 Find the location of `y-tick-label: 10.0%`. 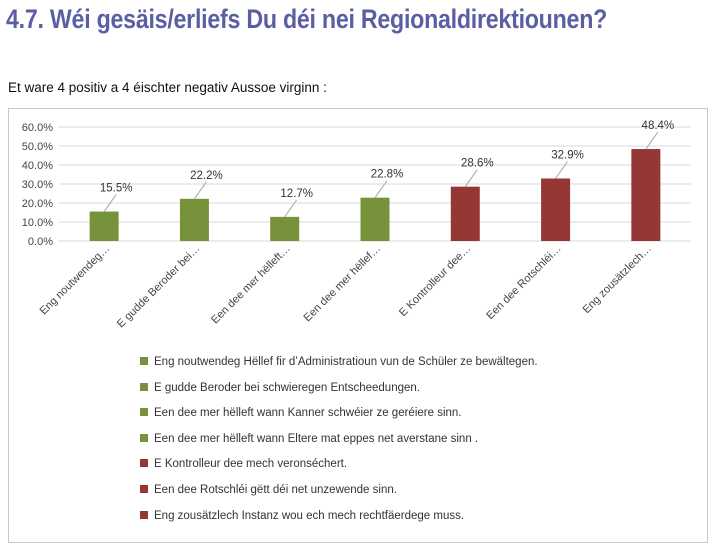

y-tick-label: 10.0% is located at coordinates (37, 223).